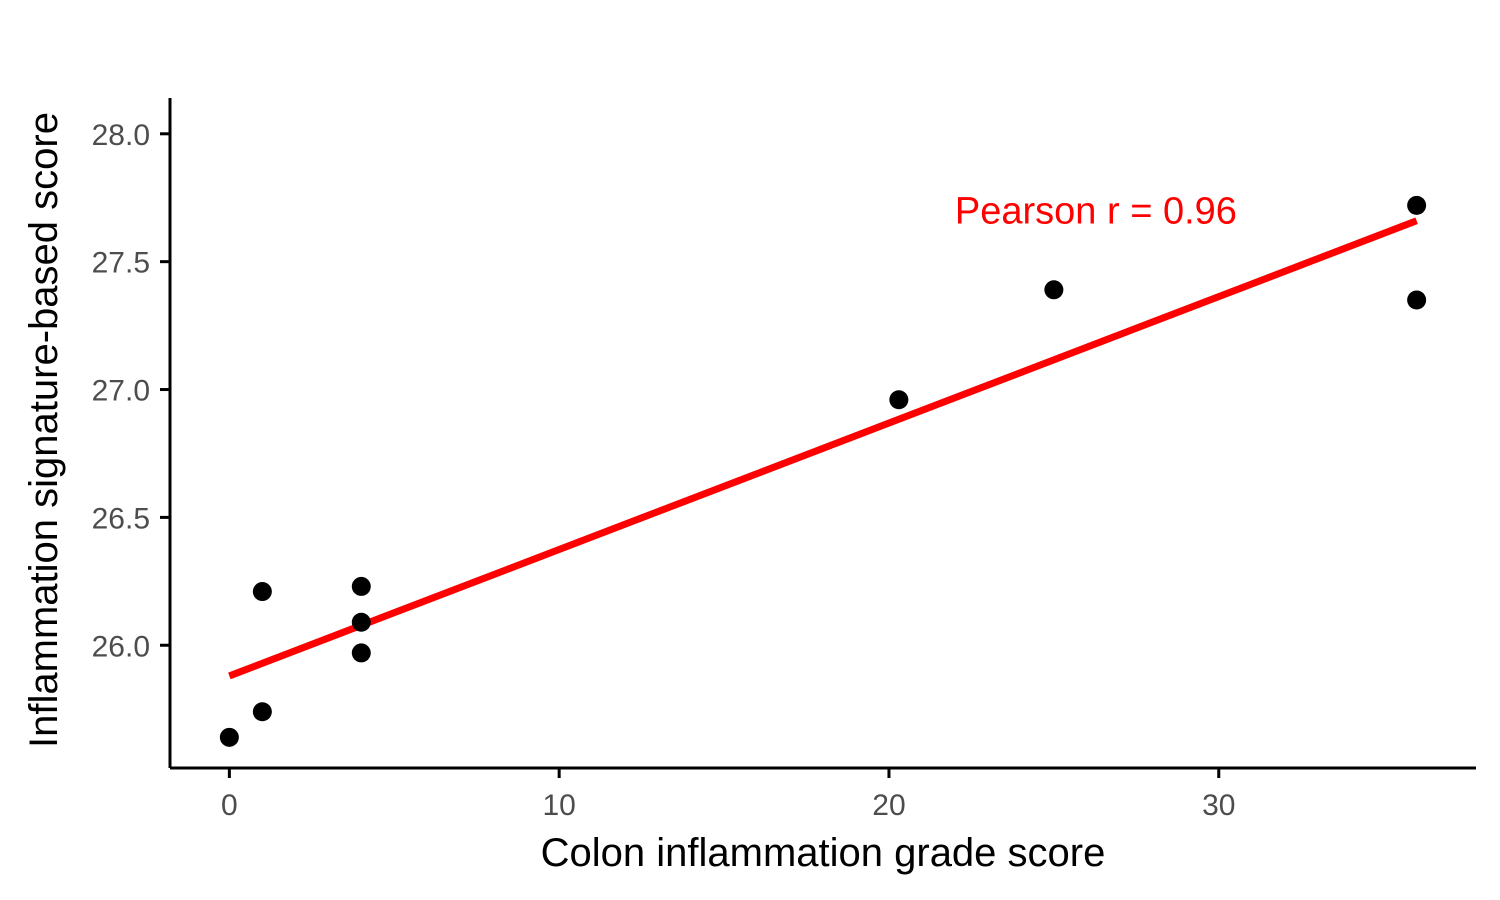  I want to click on x-tick-label: 20, so click(888, 805).